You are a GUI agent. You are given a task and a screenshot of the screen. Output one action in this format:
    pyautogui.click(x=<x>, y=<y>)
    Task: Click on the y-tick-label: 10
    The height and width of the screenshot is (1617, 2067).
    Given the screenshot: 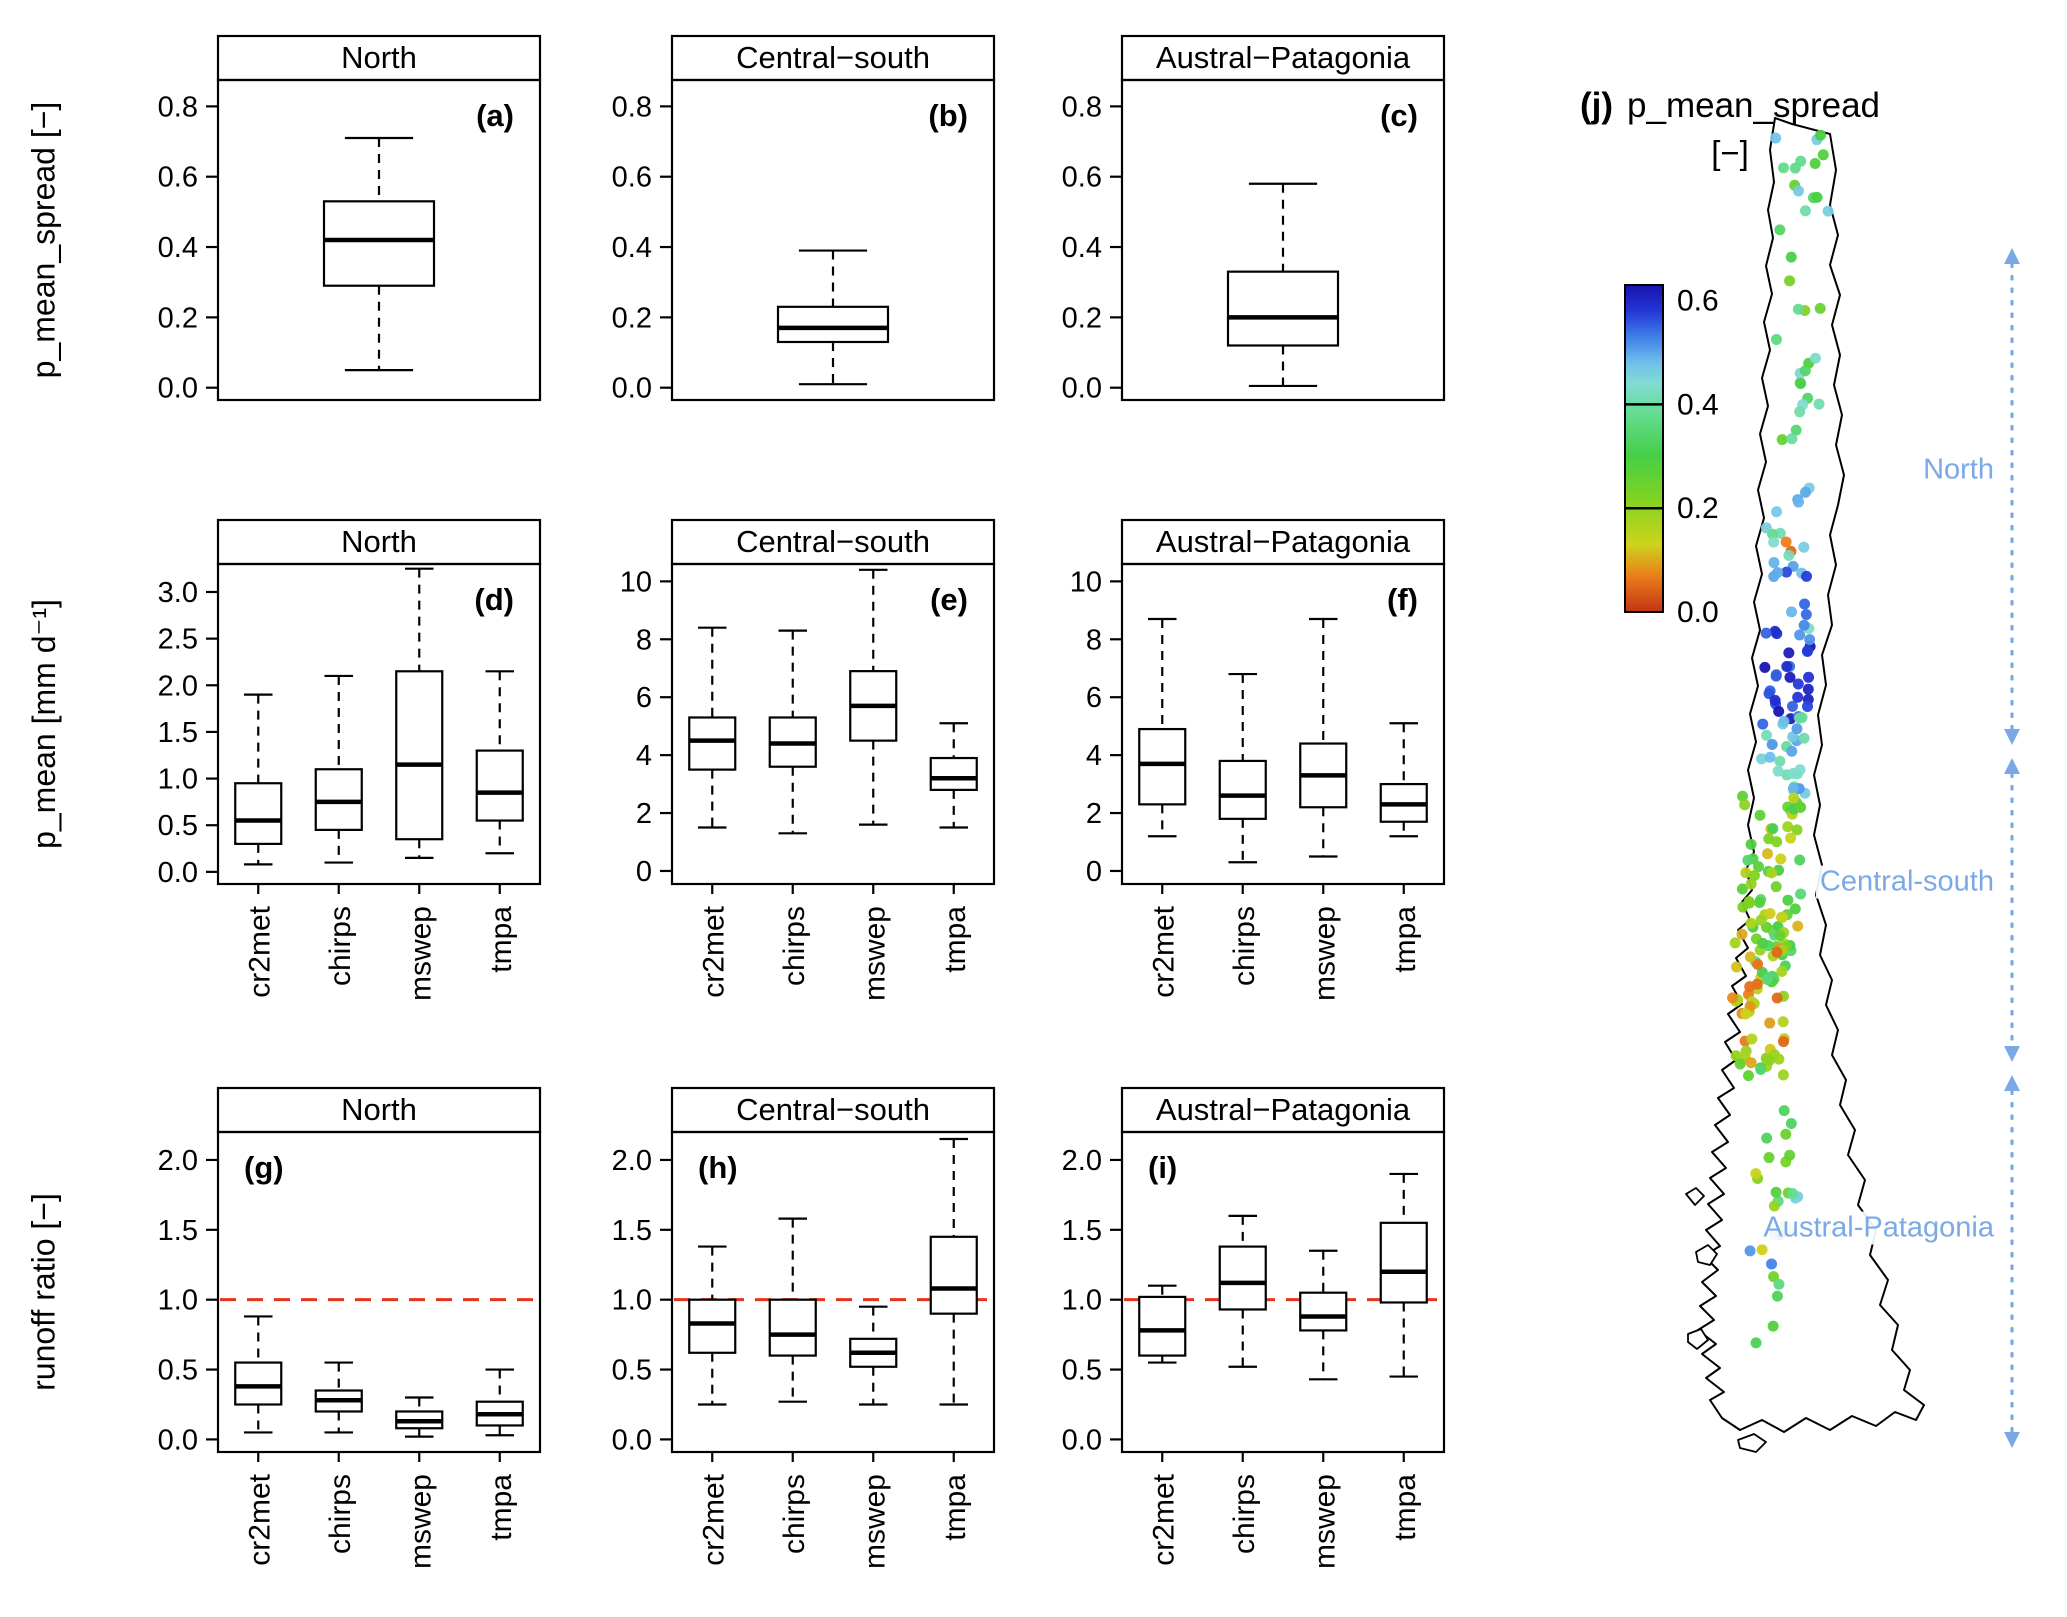 What is the action you would take?
    pyautogui.click(x=636, y=582)
    